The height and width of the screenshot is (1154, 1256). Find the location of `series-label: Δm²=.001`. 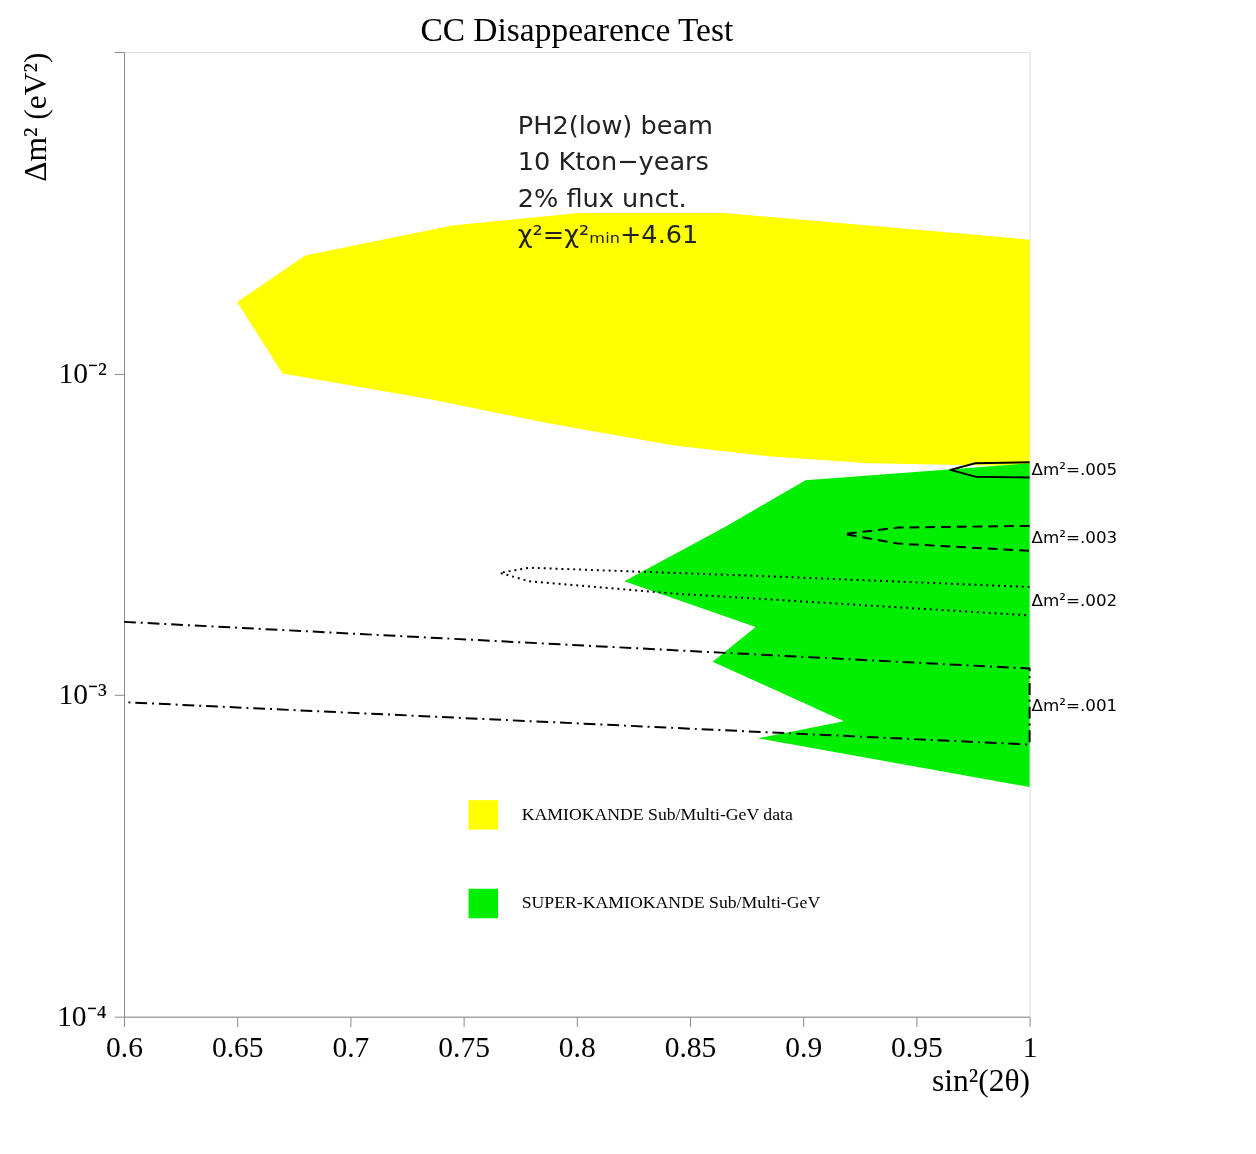

series-label: Δm²=.001 is located at coordinates (1074, 705).